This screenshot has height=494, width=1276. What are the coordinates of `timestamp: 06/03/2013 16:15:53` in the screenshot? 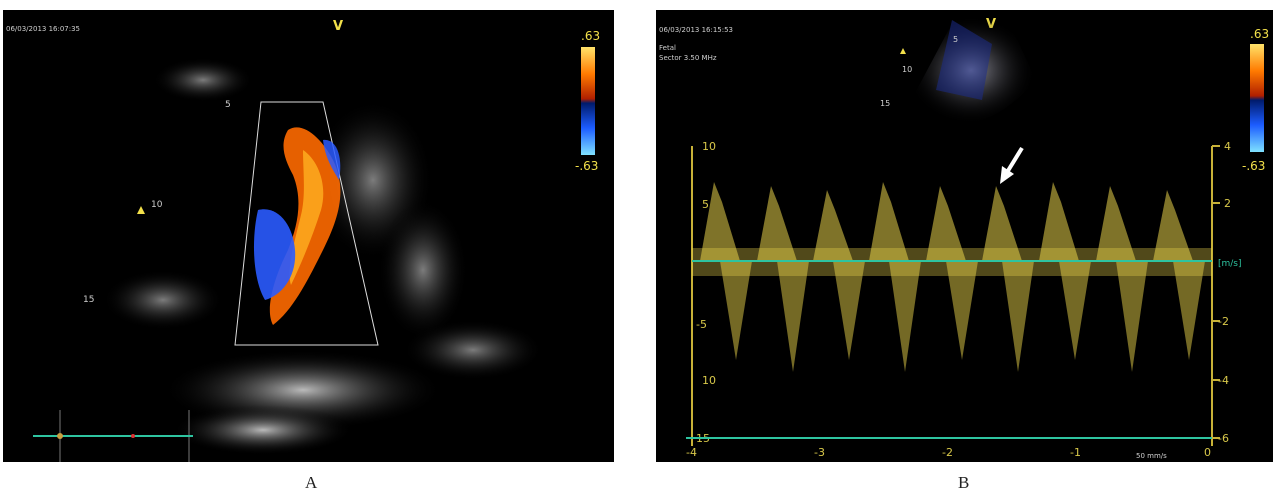 It's located at (696, 30).